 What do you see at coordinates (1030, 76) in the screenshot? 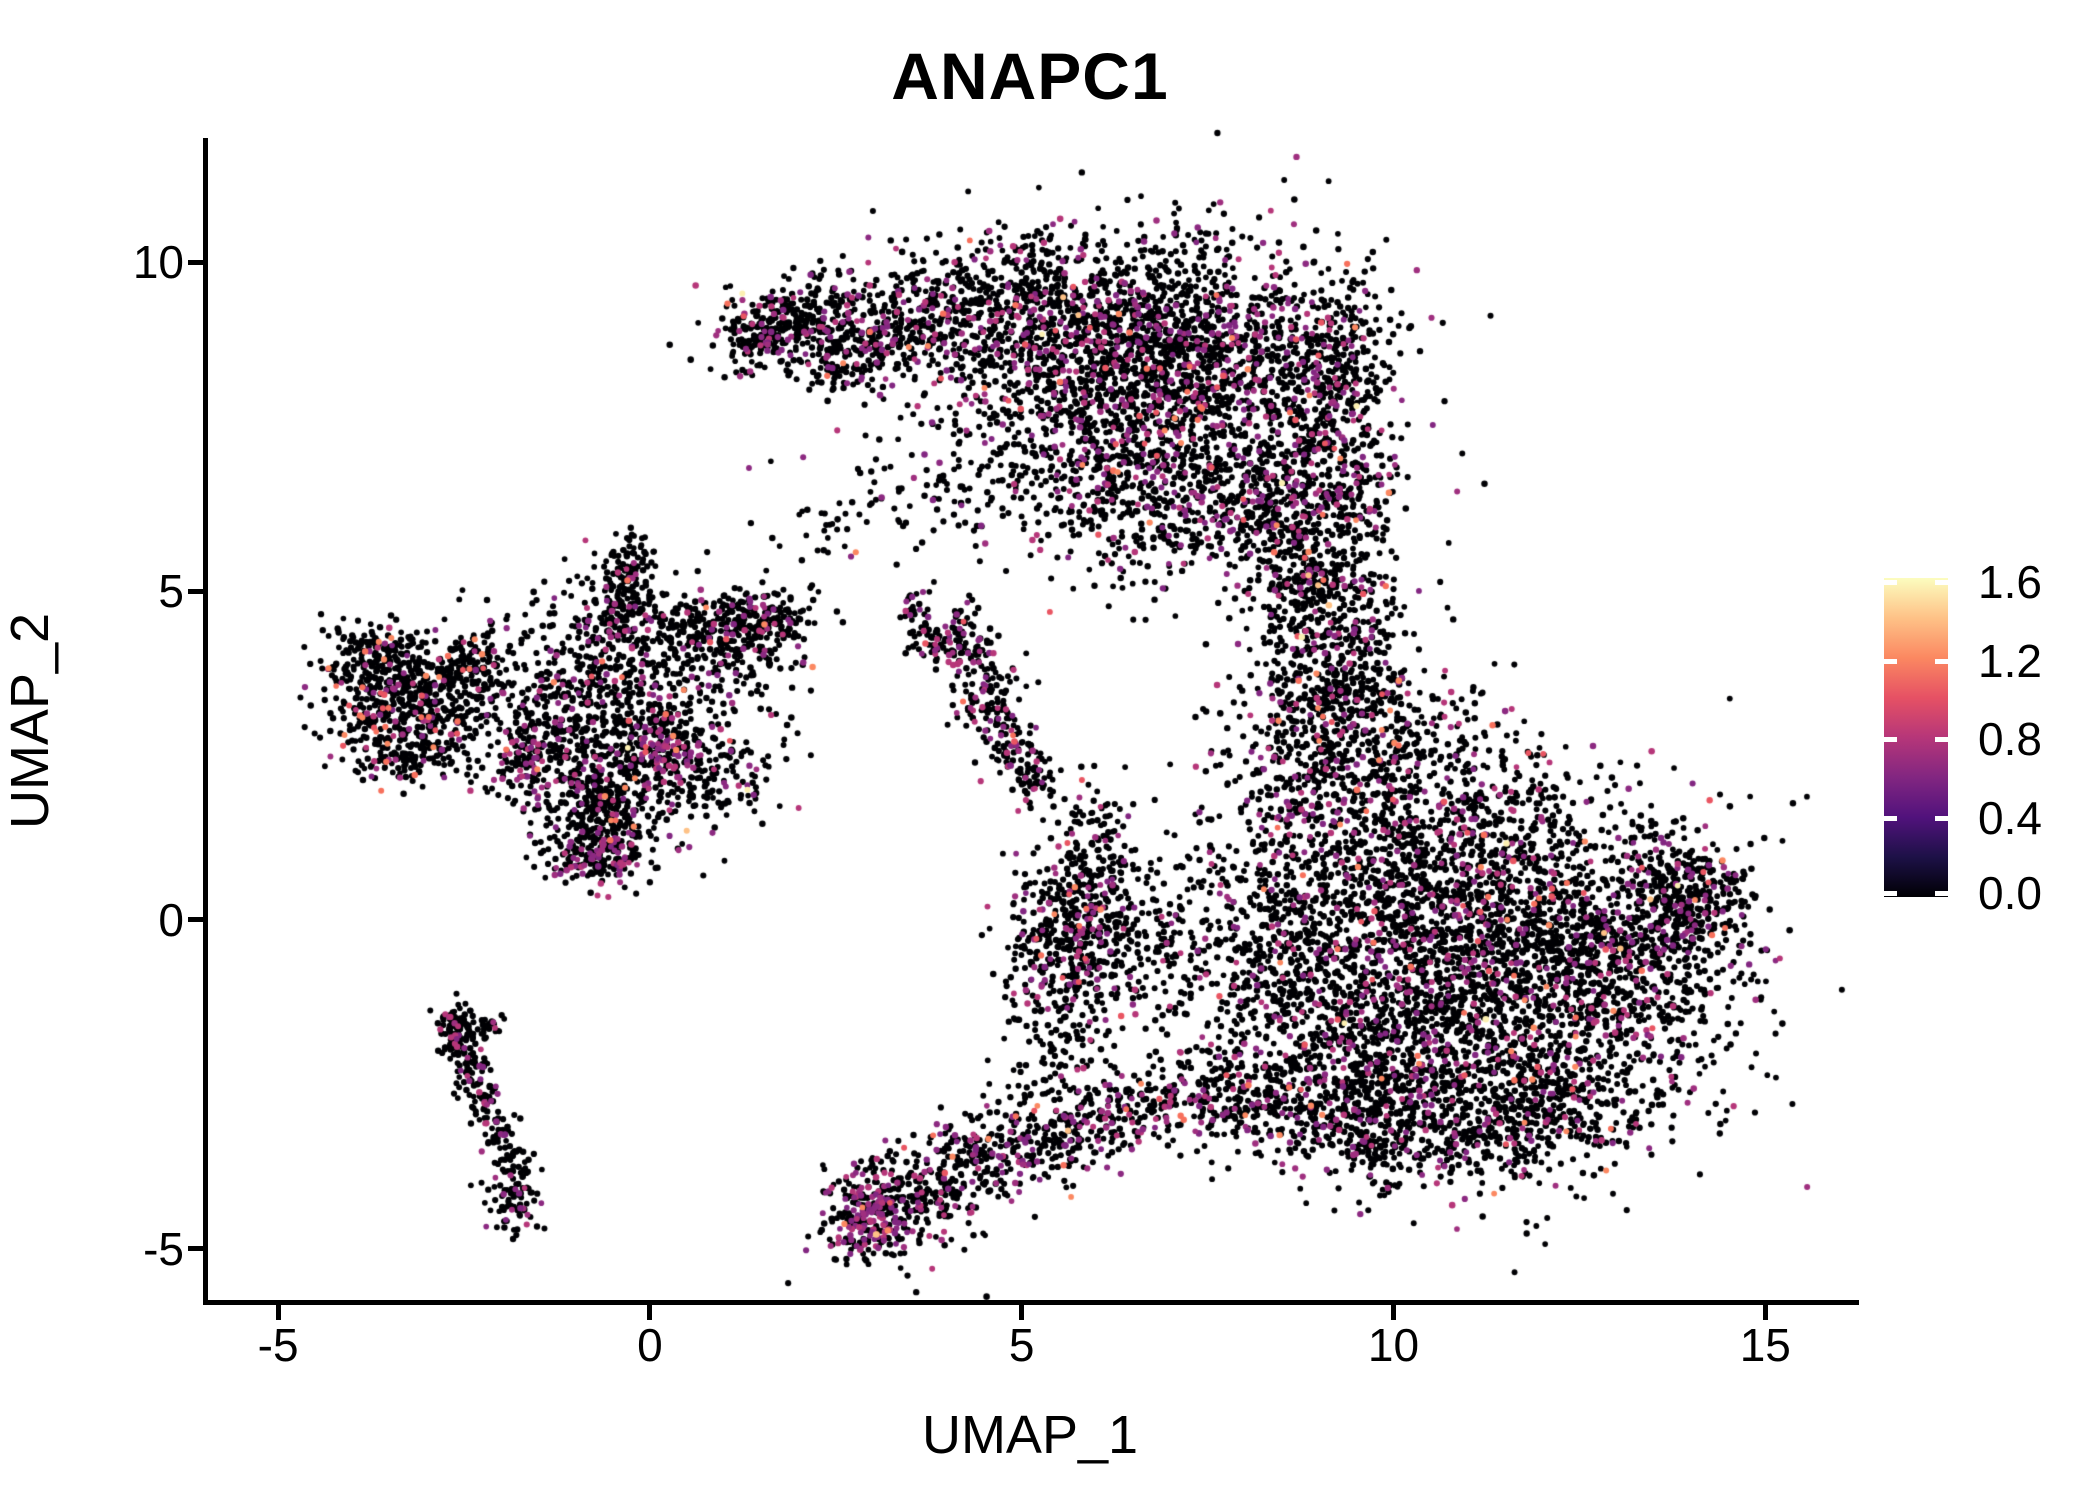
I see `chart-title: ANAPC1` at bounding box center [1030, 76].